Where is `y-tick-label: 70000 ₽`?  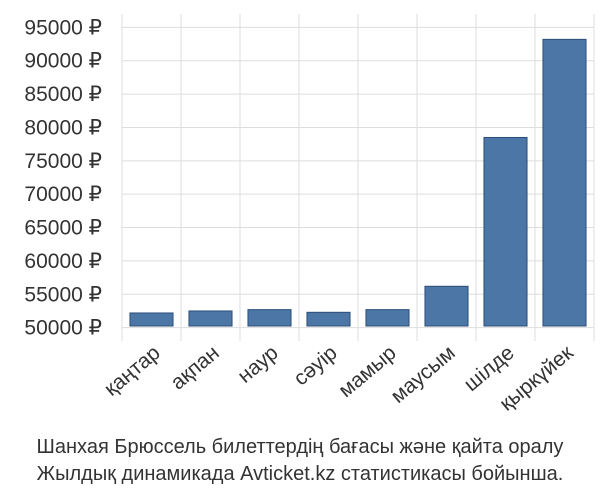
y-tick-label: 70000 ₽ is located at coordinates (63, 194).